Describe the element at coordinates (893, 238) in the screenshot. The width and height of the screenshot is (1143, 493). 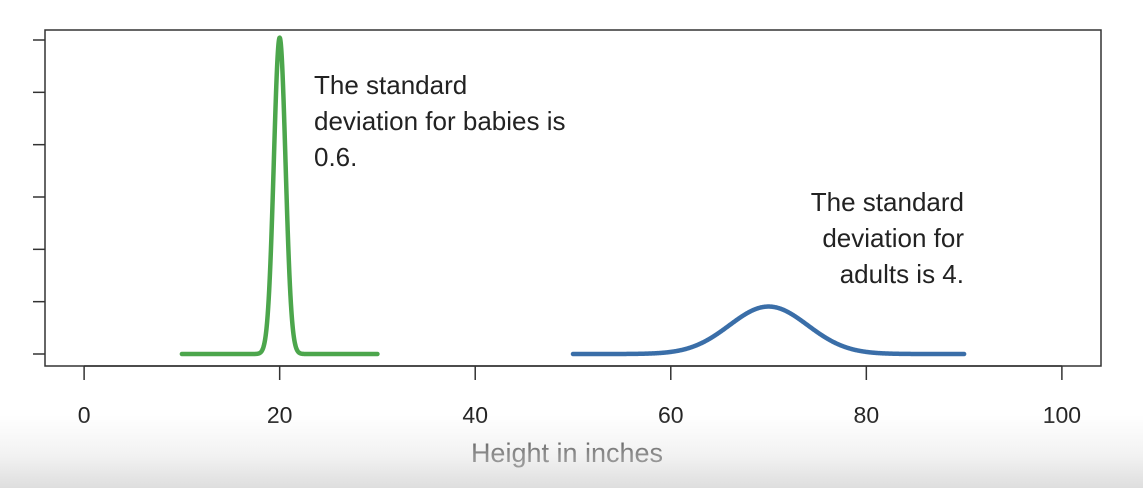
I see `annotation-line: deviation for` at that location.